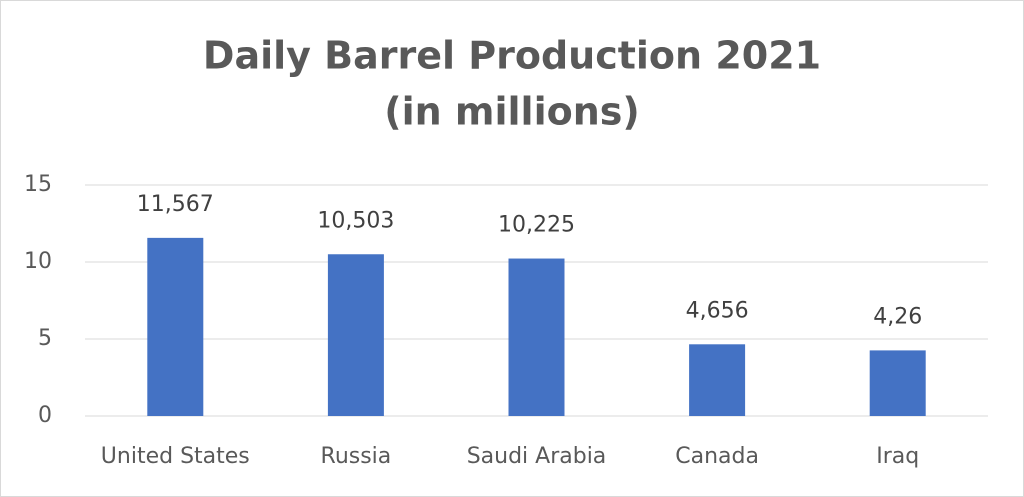 The width and height of the screenshot is (1024, 497). Describe the element at coordinates (175, 204) in the screenshot. I see `data-label: 11,567` at that location.